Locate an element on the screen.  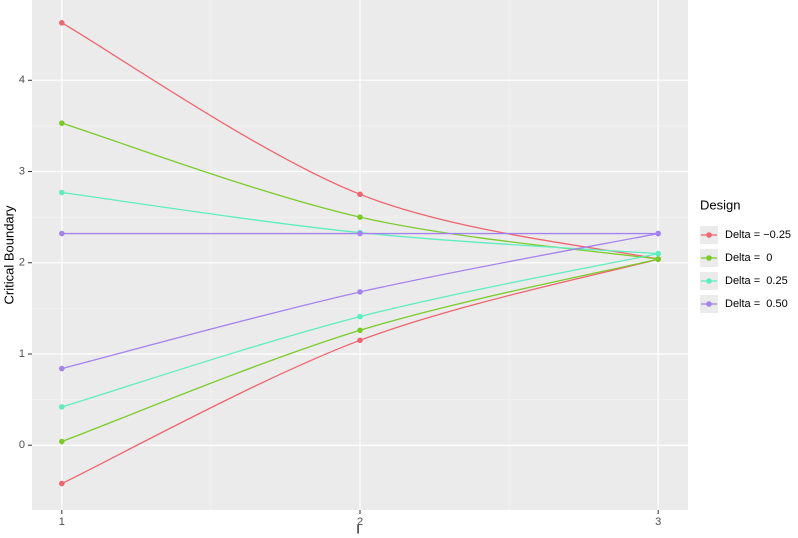
y-tick-label: 3 is located at coordinates (22, 171).